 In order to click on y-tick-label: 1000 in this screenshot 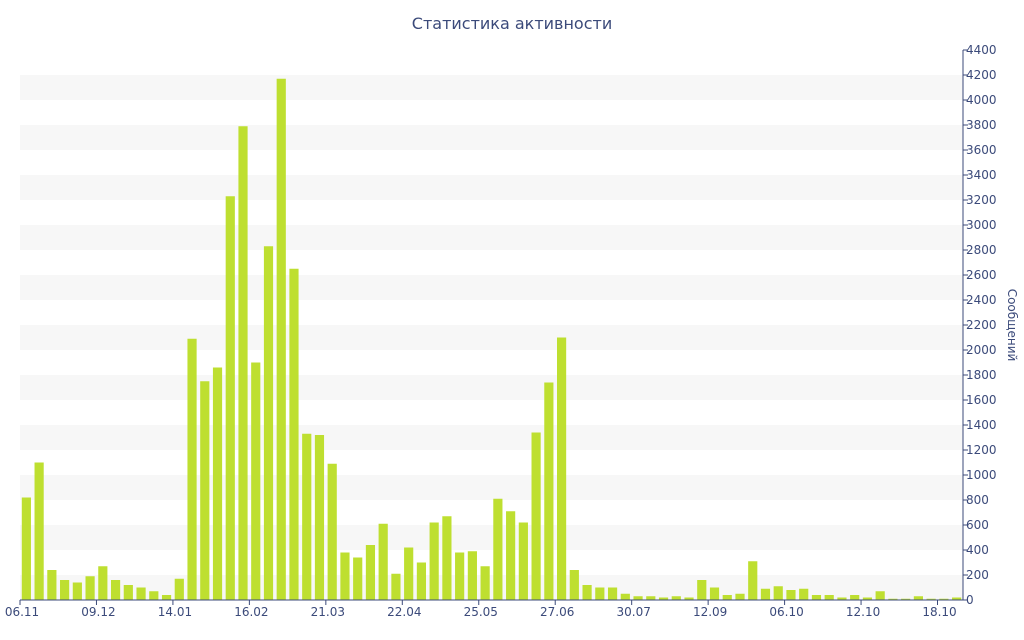, I will do `click(981, 475)`.